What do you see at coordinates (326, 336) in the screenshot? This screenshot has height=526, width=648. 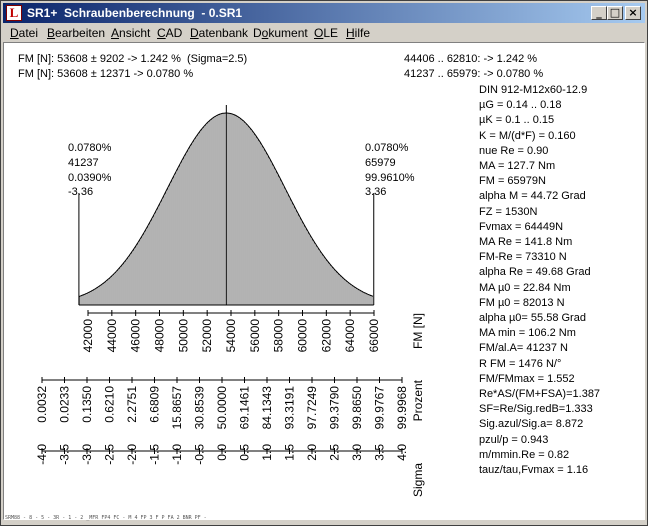 I see `fm-tick-label: 62000` at bounding box center [326, 336].